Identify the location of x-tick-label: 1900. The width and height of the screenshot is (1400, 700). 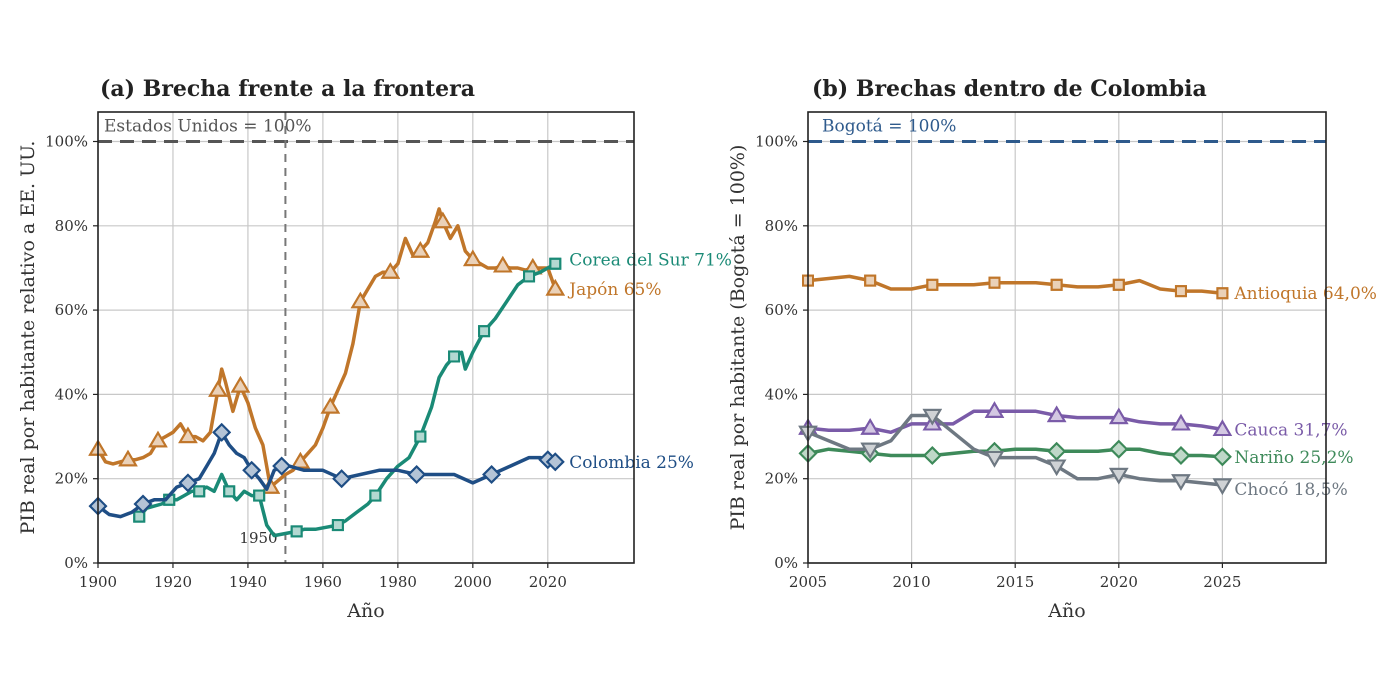
(98, 582).